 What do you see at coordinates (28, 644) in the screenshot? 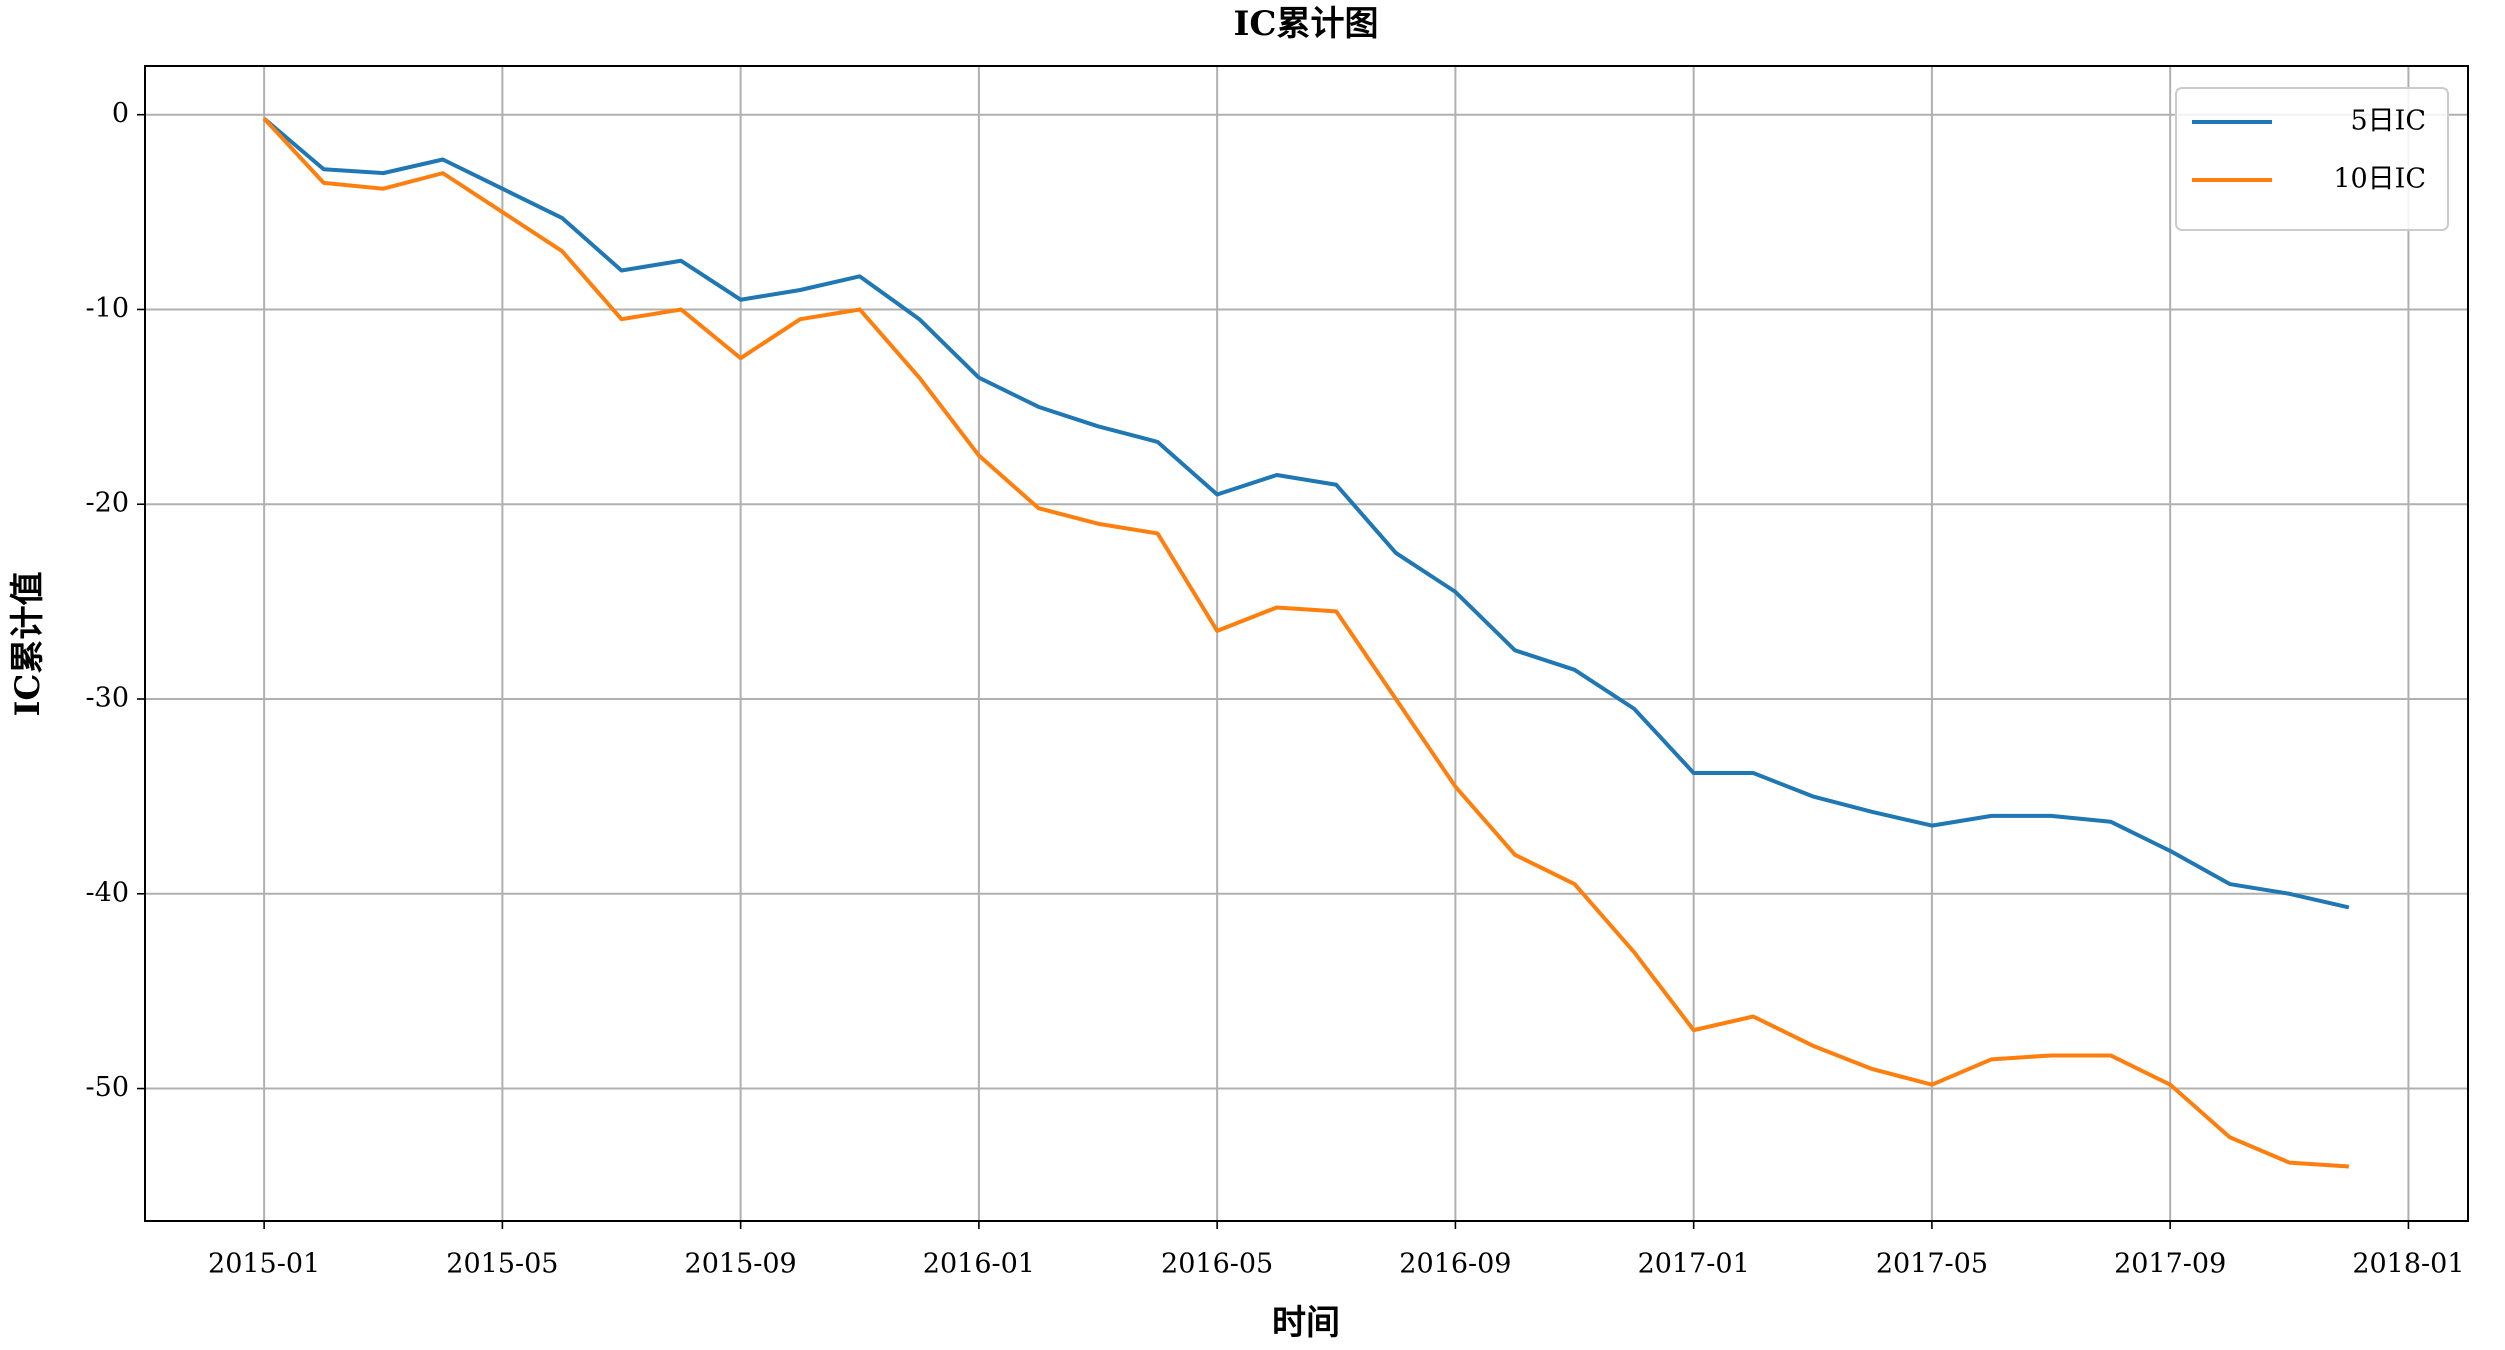
I see `y-axis-label: IC累计值` at bounding box center [28, 644].